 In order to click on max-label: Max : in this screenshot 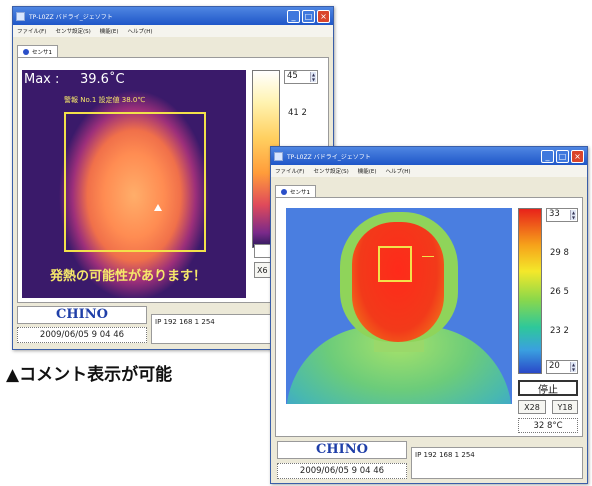, I will do `click(42, 79)`.